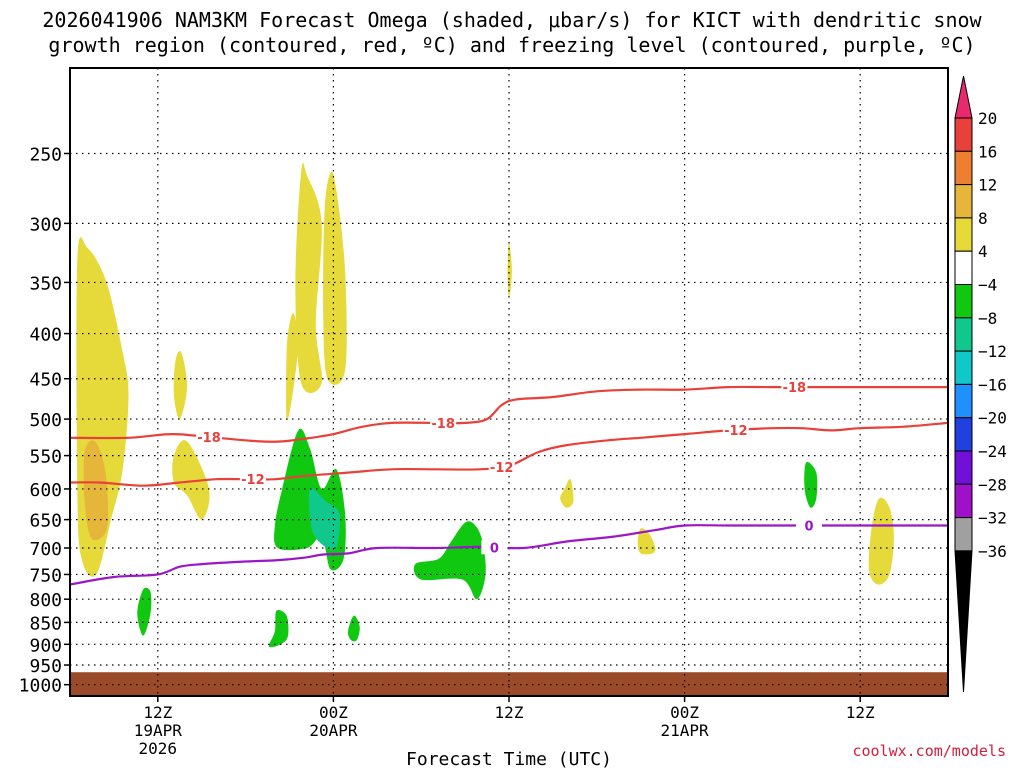  What do you see at coordinates (509, 414) in the screenshot?
I see `contour-line--18` at bounding box center [509, 414].